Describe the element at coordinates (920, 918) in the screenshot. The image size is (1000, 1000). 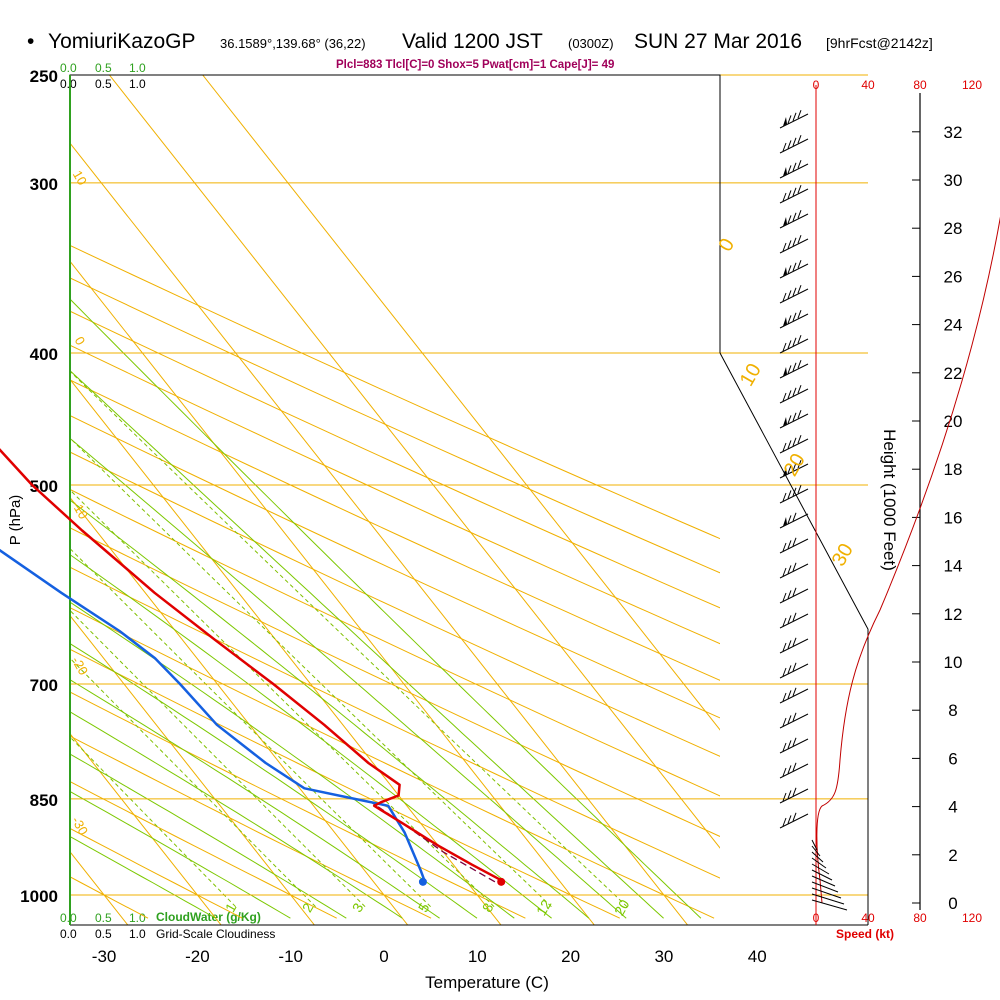
I see `wind-speed-tick-bottom: 80` at that location.